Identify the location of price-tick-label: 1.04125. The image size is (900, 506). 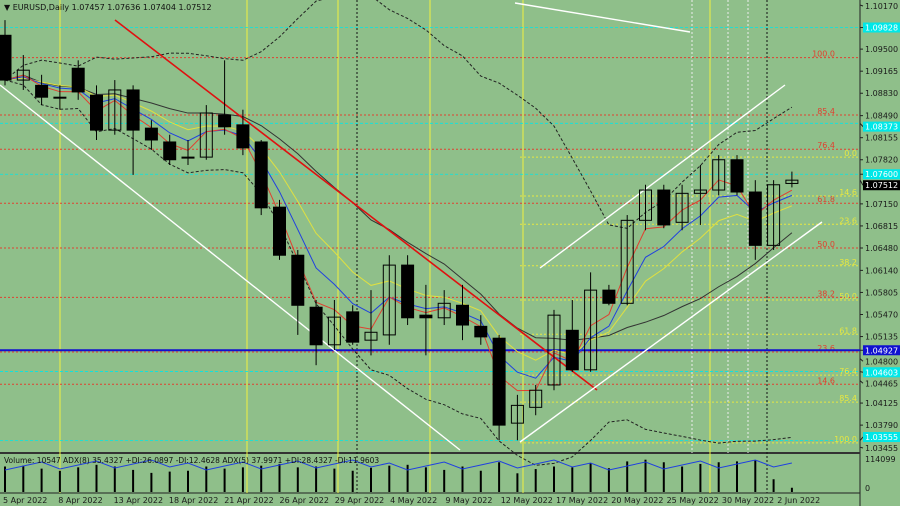
(881, 403).